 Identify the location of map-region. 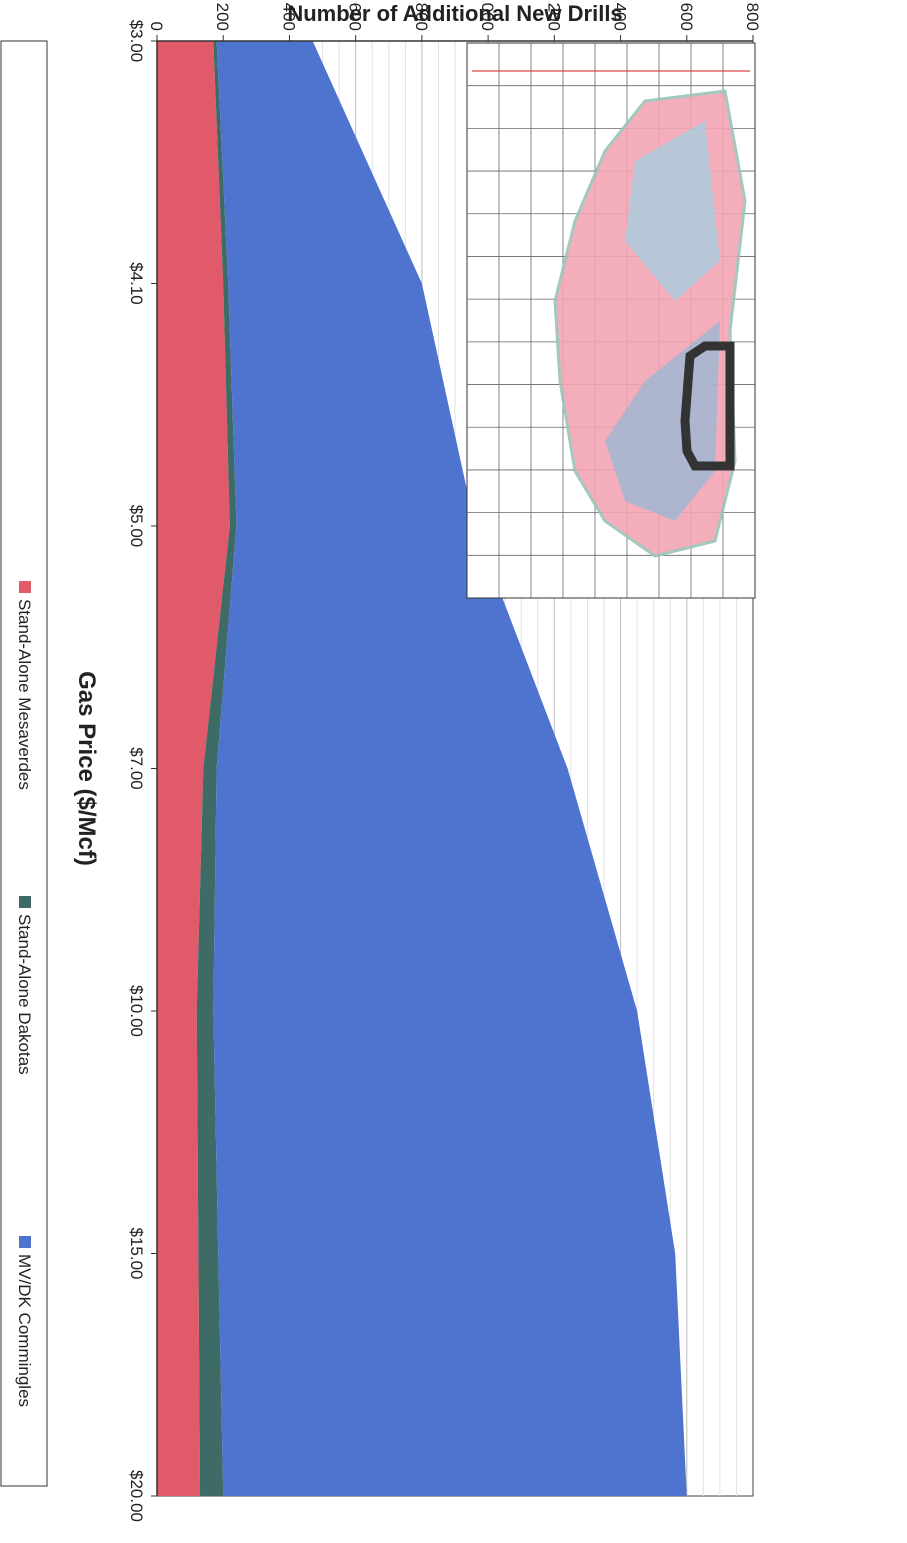
(672, 211).